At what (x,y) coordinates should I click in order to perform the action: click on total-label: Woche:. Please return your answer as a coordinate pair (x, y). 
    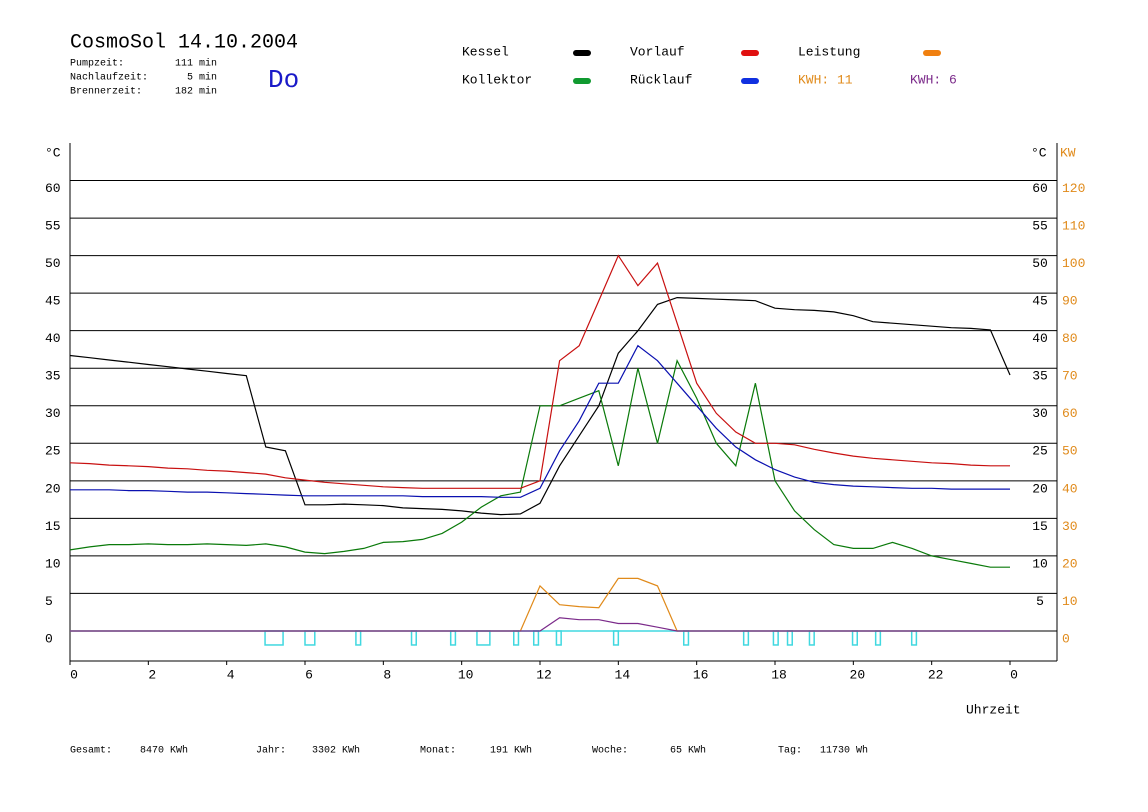
    Looking at the image, I should click on (610, 751).